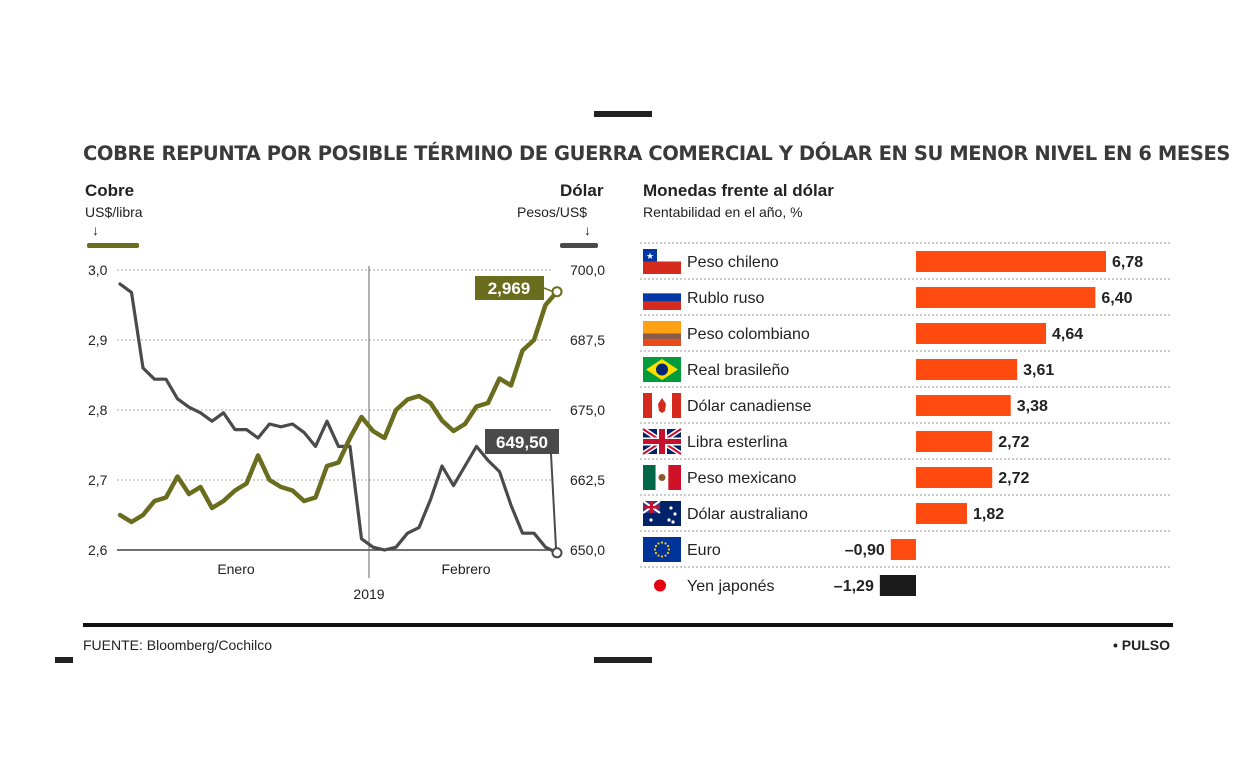 The width and height of the screenshot is (1240, 775). What do you see at coordinates (582, 190) in the screenshot?
I see `right-axis-title: Dólar` at bounding box center [582, 190].